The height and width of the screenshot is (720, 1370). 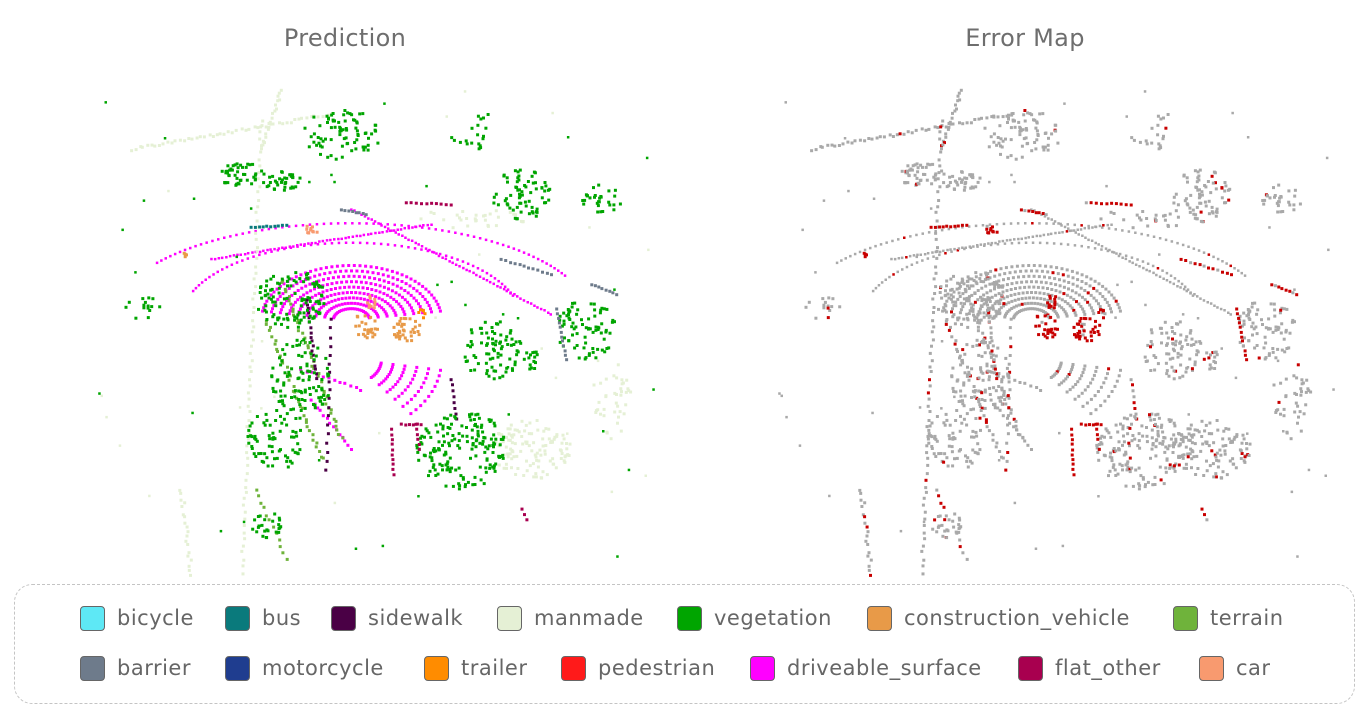 I want to click on legend-swatch-bus, so click(x=237, y=618).